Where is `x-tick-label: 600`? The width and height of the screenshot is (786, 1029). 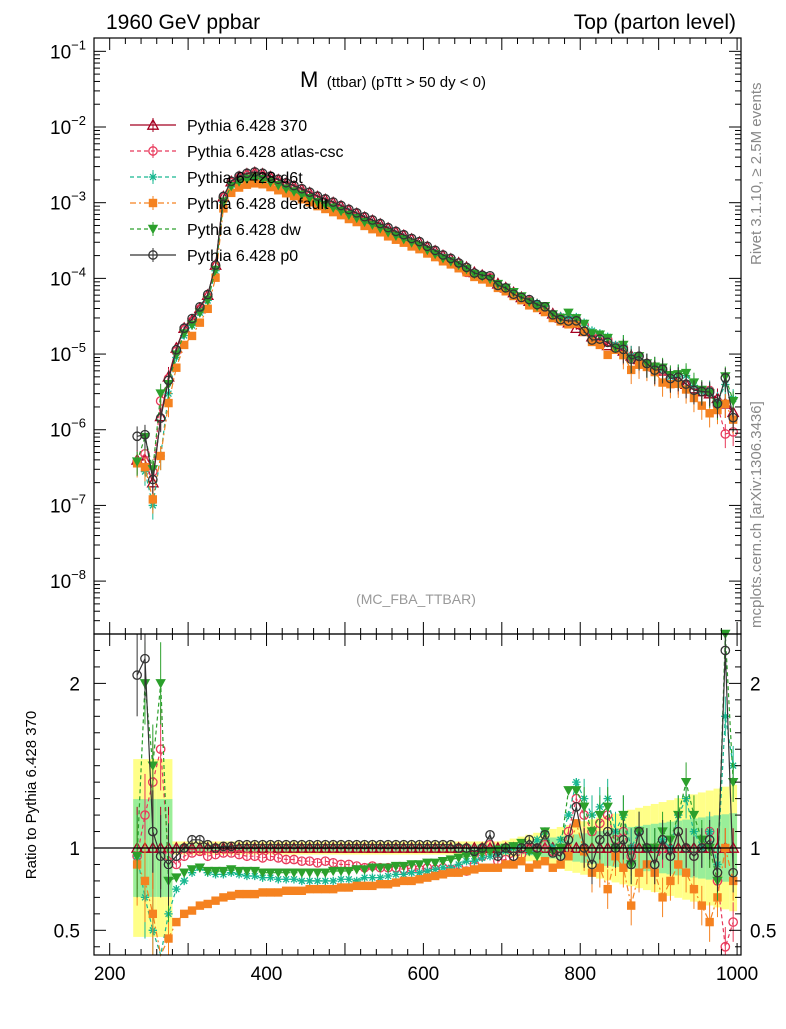
x-tick-label: 600 is located at coordinates (424, 974).